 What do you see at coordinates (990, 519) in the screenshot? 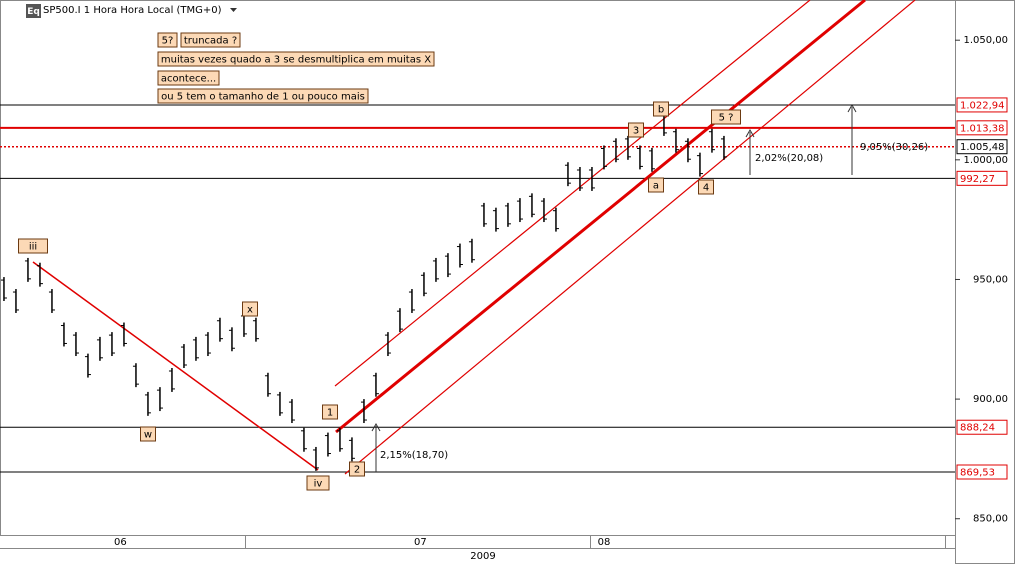
I see `y-tick-label: 850,00` at bounding box center [990, 519].